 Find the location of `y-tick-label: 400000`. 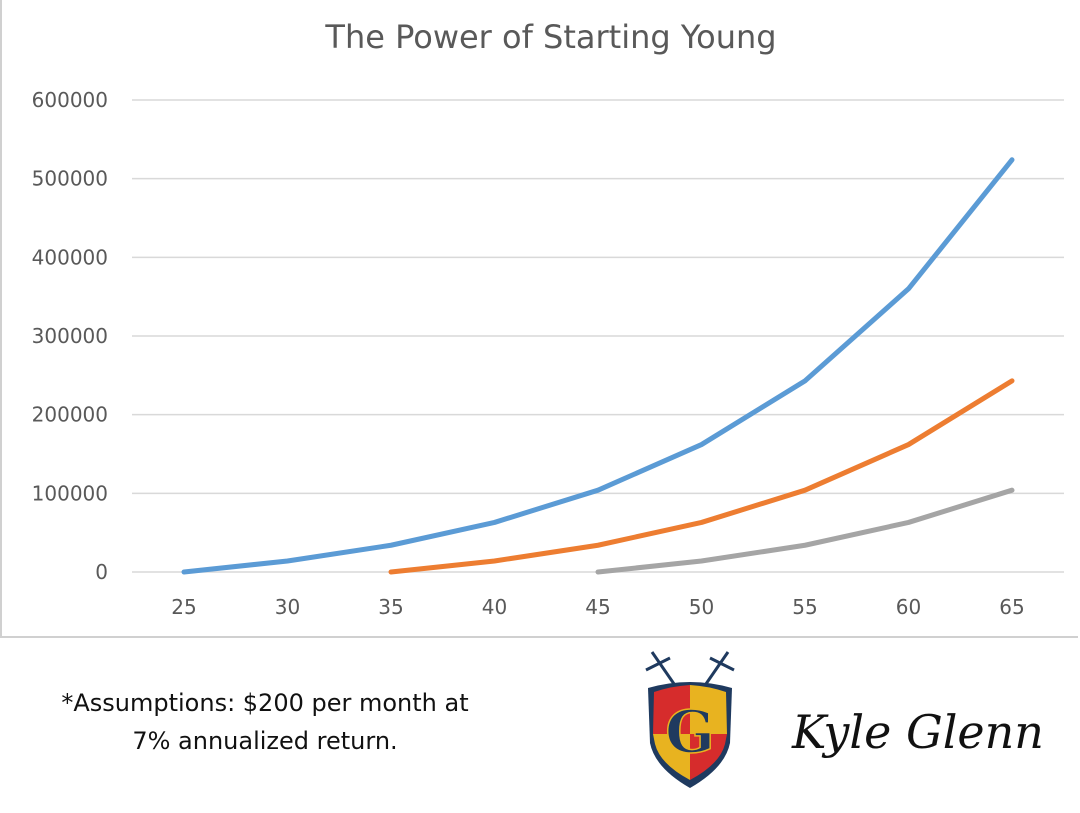

y-tick-label: 400000 is located at coordinates (70, 257).